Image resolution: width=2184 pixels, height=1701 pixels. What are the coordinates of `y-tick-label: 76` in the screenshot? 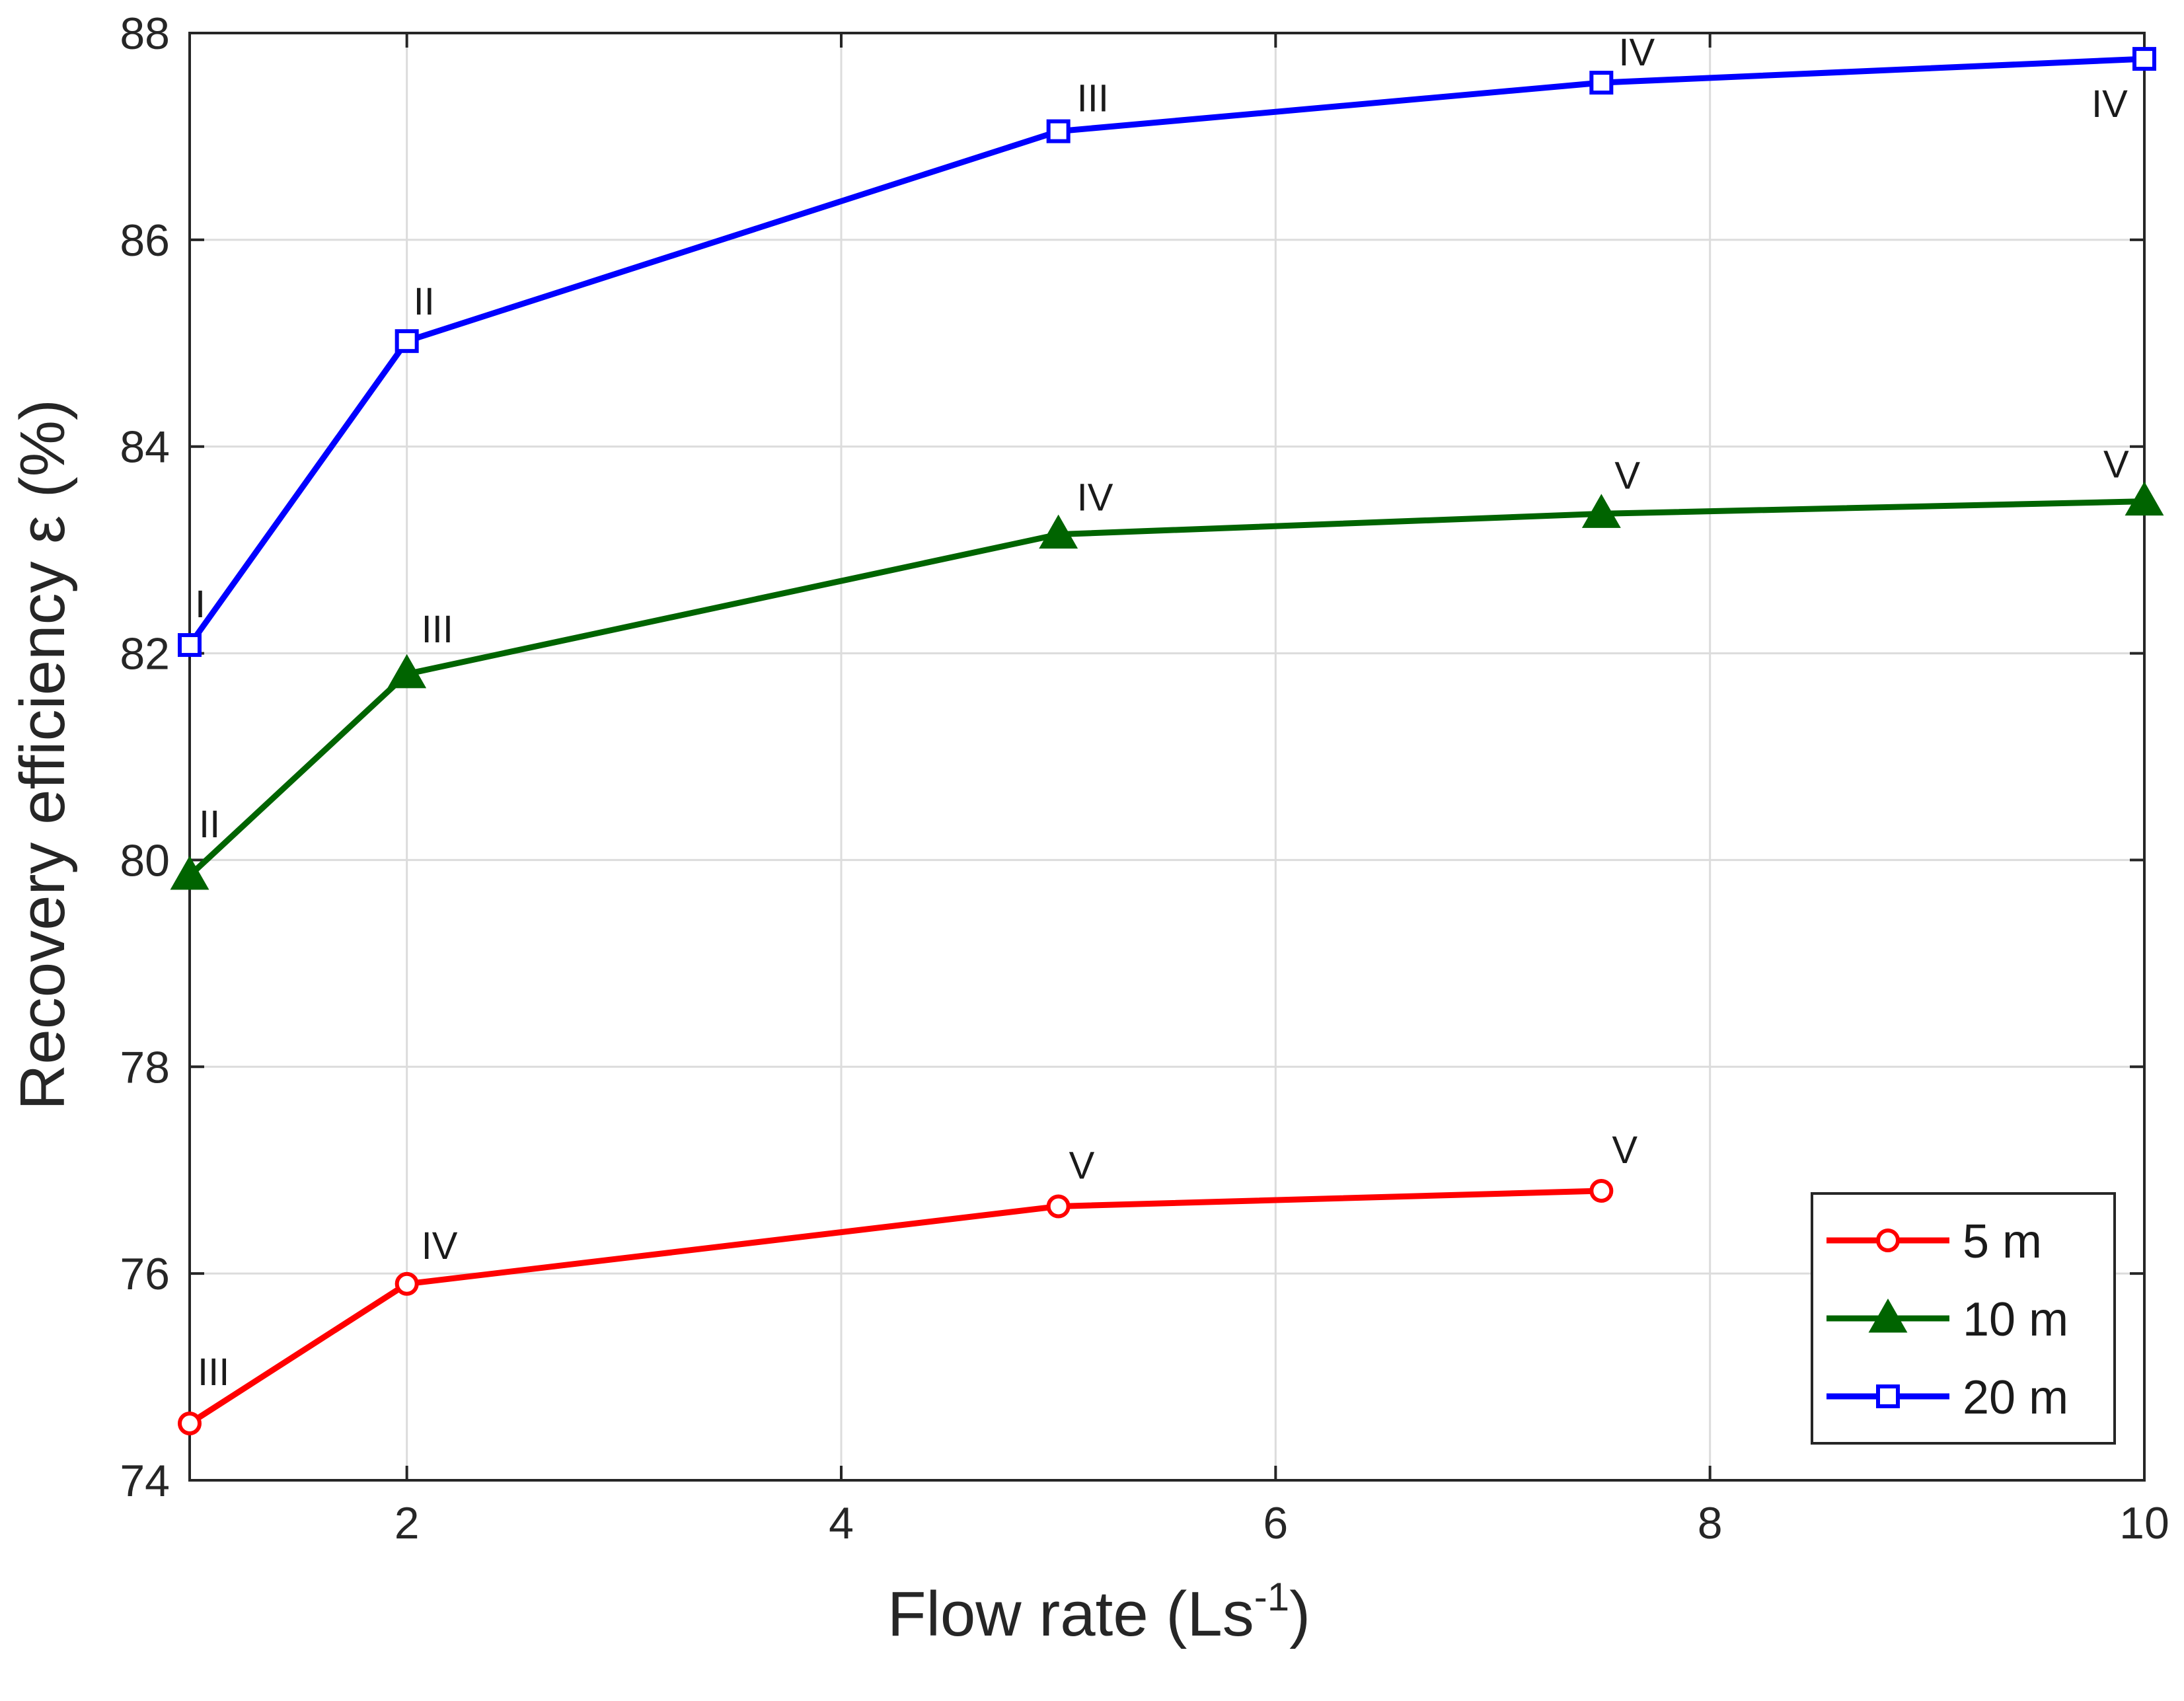 It's located at (145, 1274).